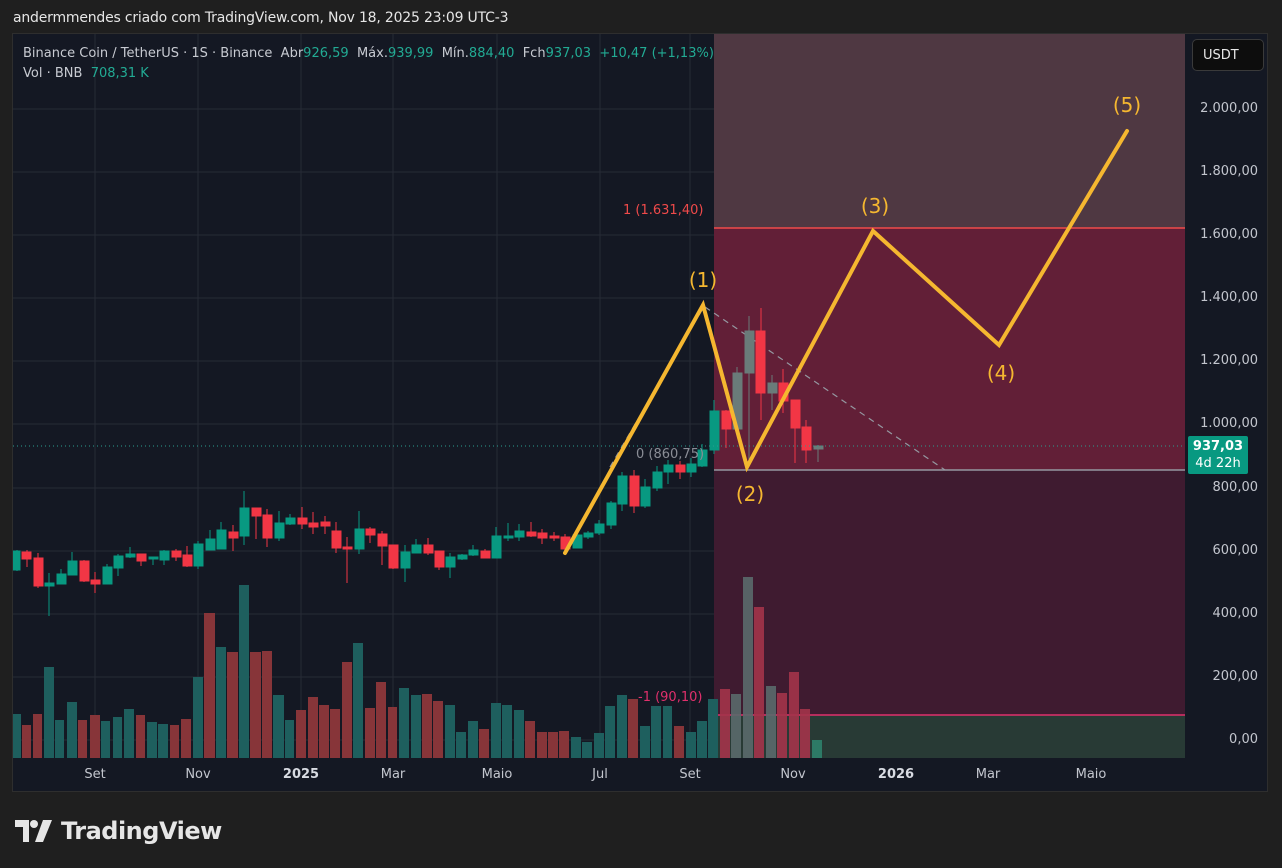 The width and height of the screenshot is (1282, 868). I want to click on change-value: +10,47 (+1,13%), so click(656, 53).